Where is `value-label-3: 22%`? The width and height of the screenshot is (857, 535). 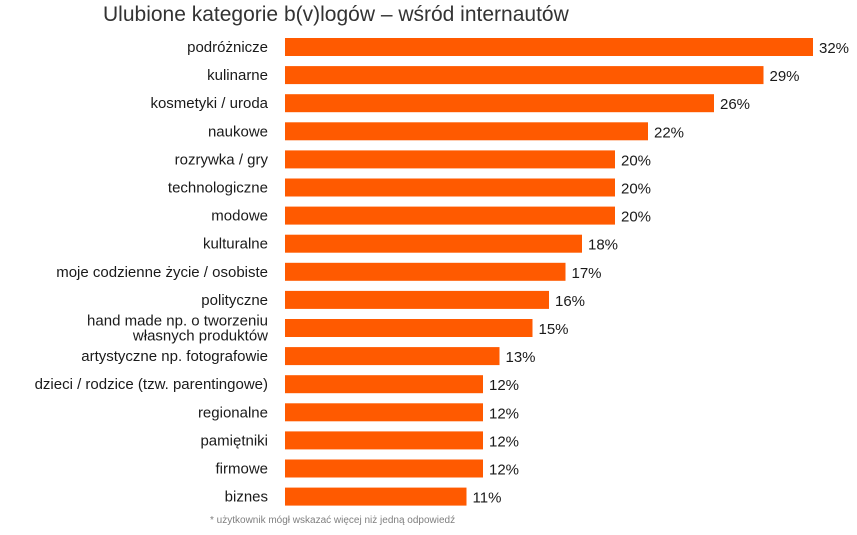
value-label-3: 22% is located at coordinates (669, 132).